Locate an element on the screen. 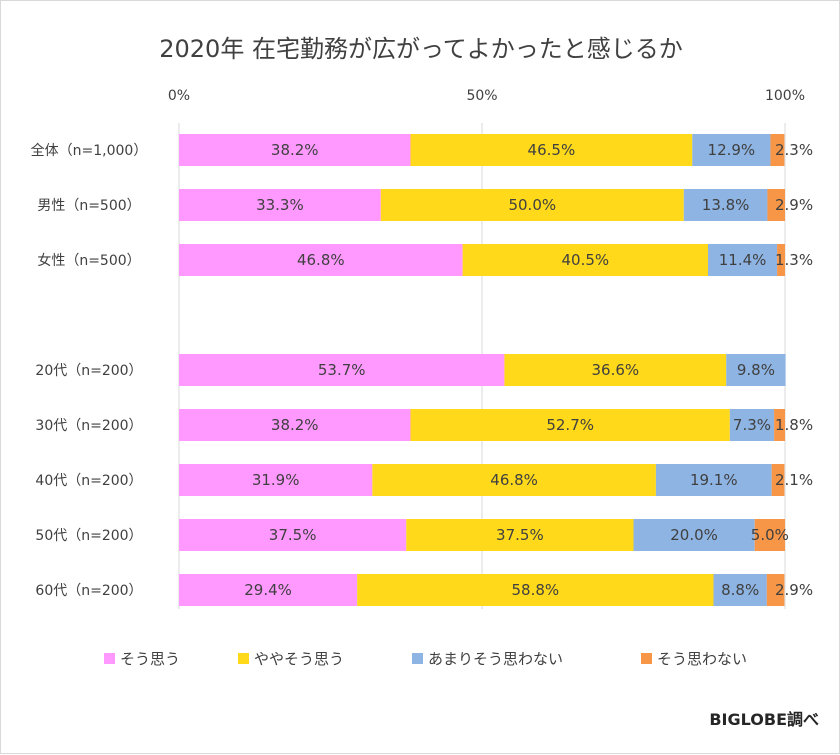 This screenshot has width=840, height=755. source-credit: BIGLOBE調べ is located at coordinates (764, 719).